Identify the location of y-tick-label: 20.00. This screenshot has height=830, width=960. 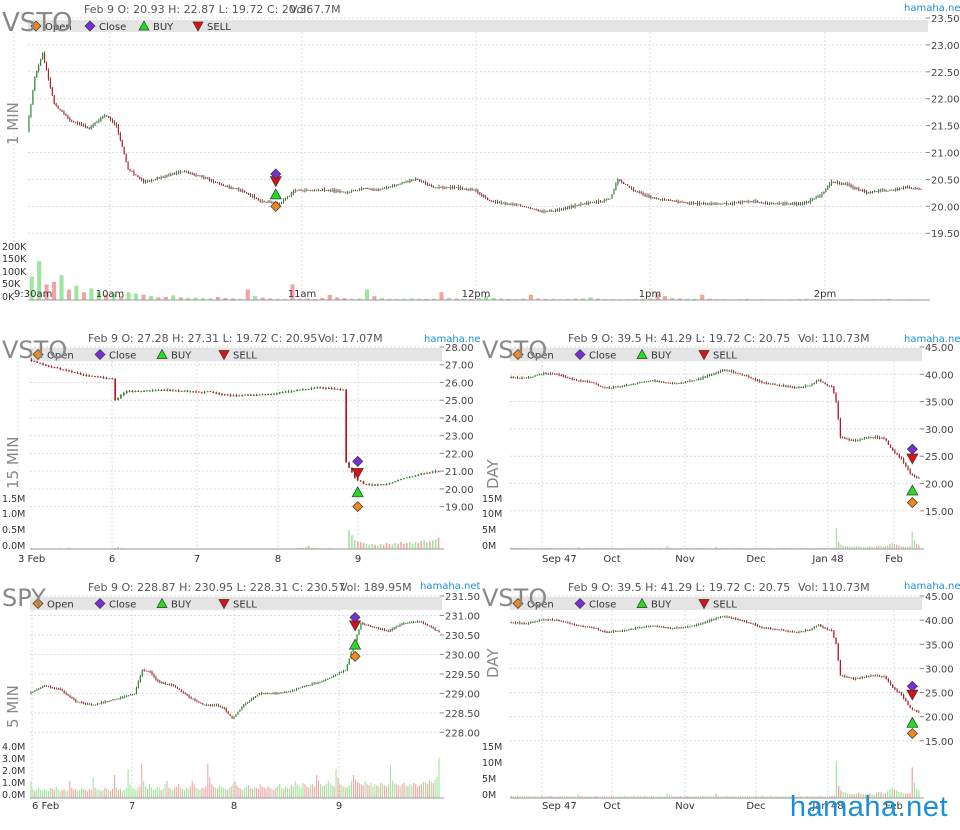
(945, 207).